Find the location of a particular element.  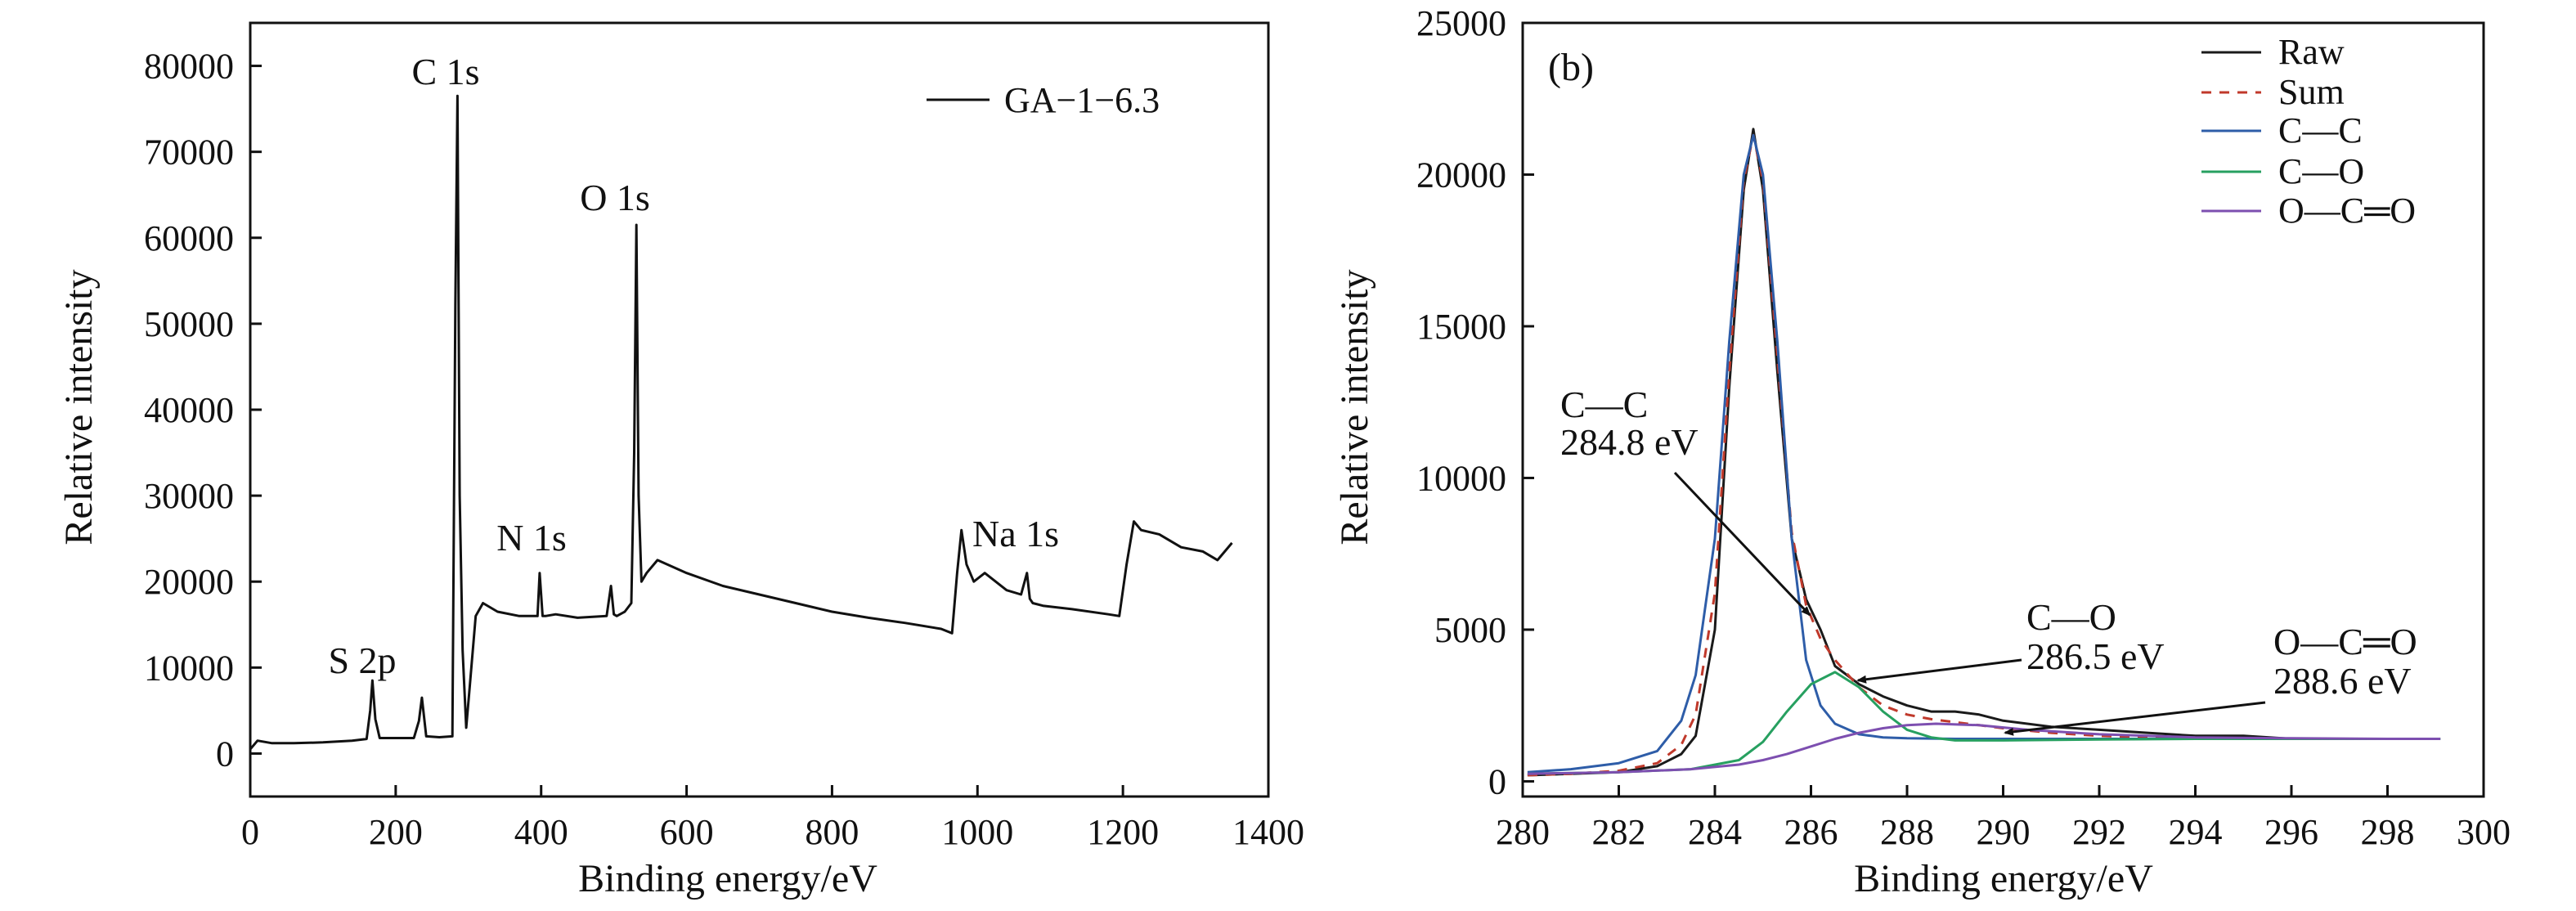

panel-a-x-ticks: 0 200 400 600 800 1000 1200 1400 is located at coordinates (772, 818).